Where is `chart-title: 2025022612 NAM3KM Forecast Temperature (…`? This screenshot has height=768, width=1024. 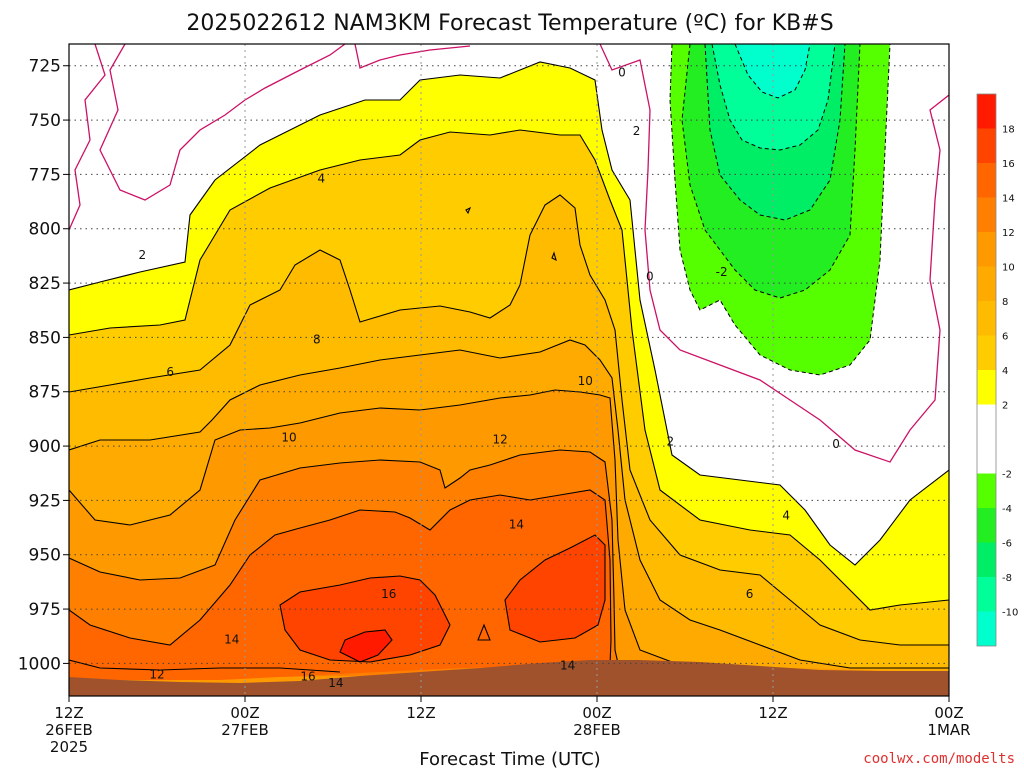
chart-title: 2025022612 NAM3KM Forecast Temperature (… is located at coordinates (509, 23).